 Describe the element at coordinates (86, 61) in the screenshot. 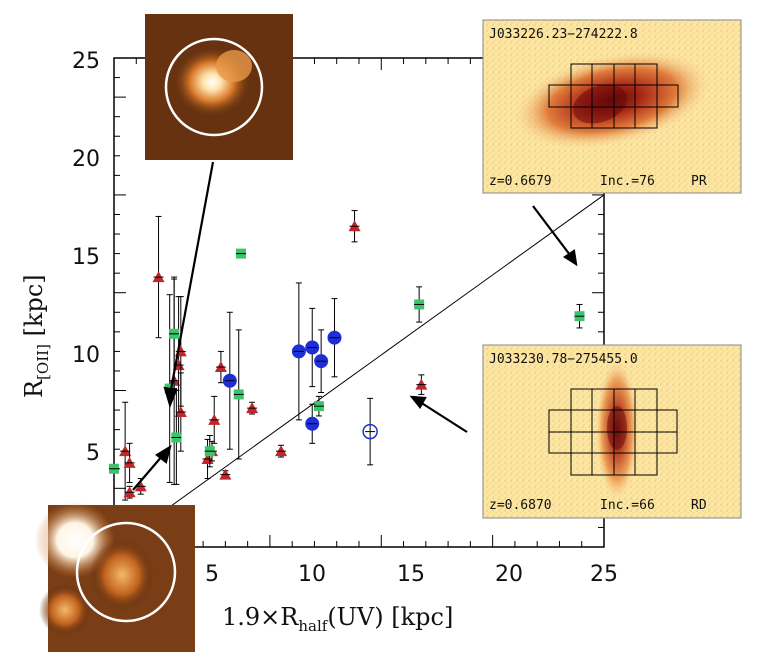

I see `y-tick-label: 25` at that location.